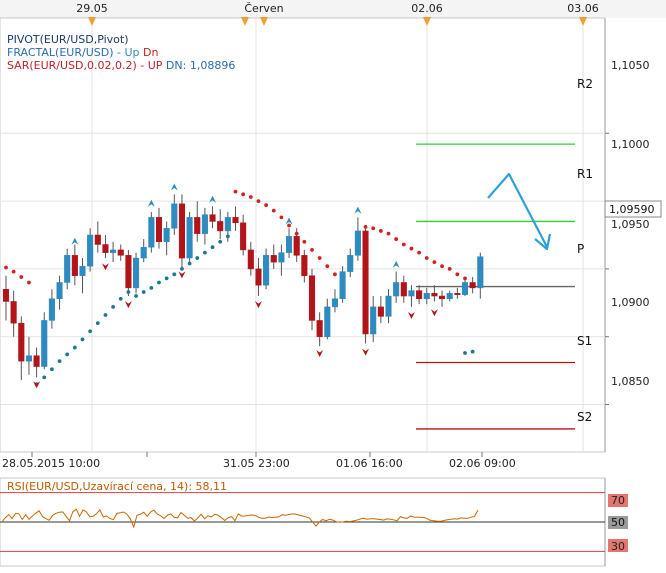  I want to click on level-label-s2: S2, so click(584, 417).